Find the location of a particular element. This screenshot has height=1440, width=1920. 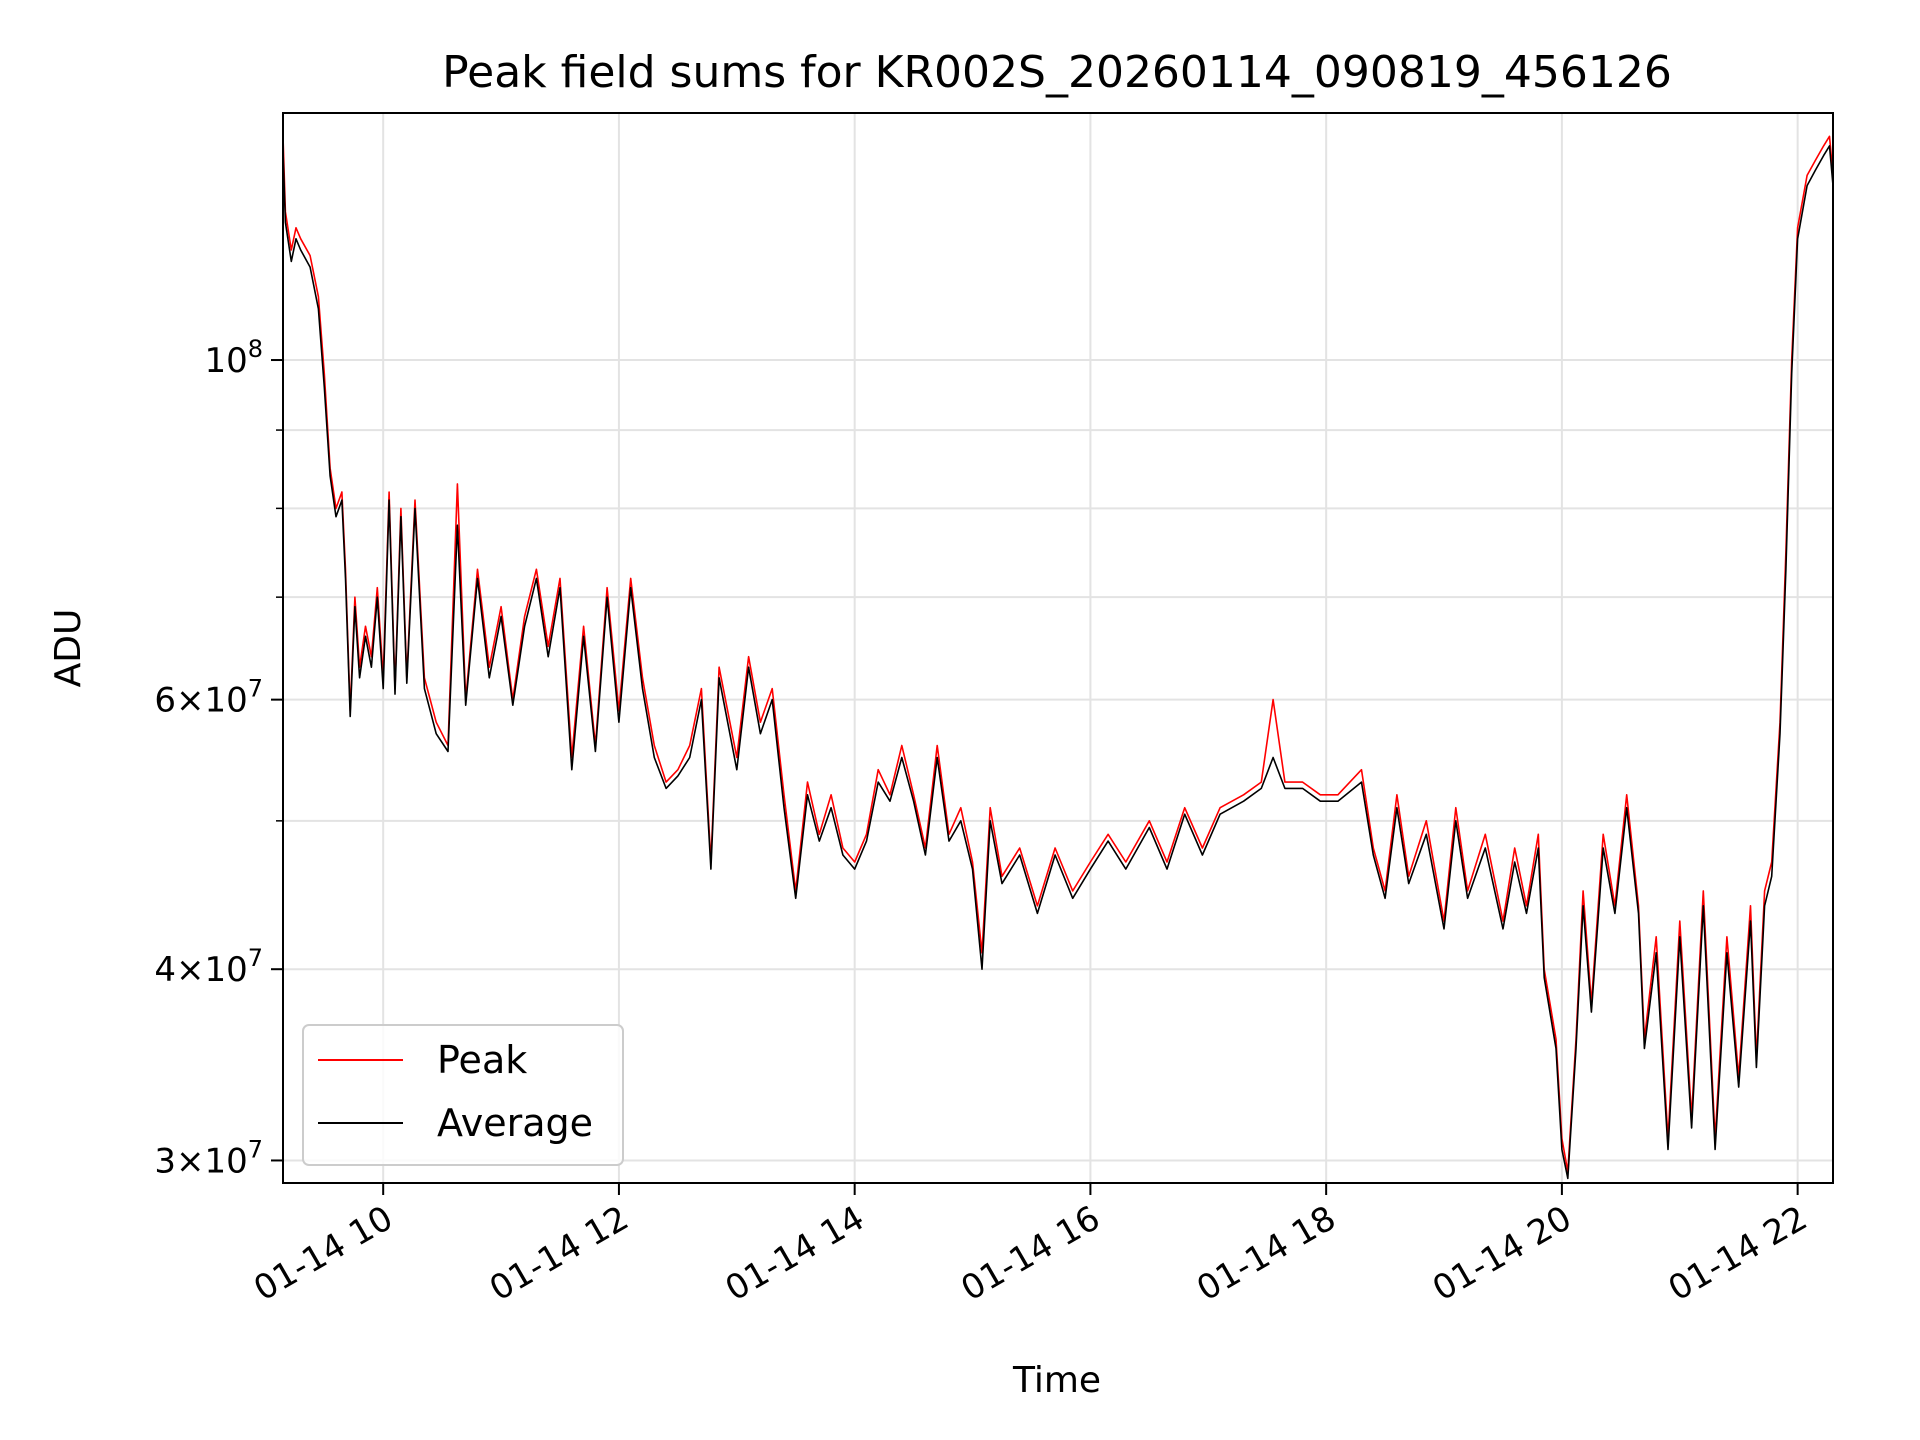

x-axis-label: Time is located at coordinates (1056, 1380).